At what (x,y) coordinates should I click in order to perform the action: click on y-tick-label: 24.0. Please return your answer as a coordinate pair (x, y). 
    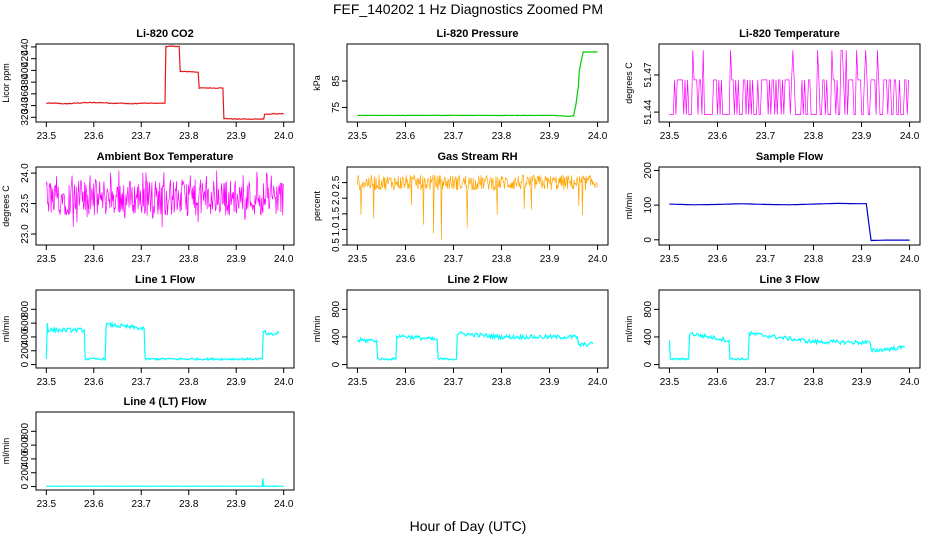
    Looking at the image, I should click on (25, 173).